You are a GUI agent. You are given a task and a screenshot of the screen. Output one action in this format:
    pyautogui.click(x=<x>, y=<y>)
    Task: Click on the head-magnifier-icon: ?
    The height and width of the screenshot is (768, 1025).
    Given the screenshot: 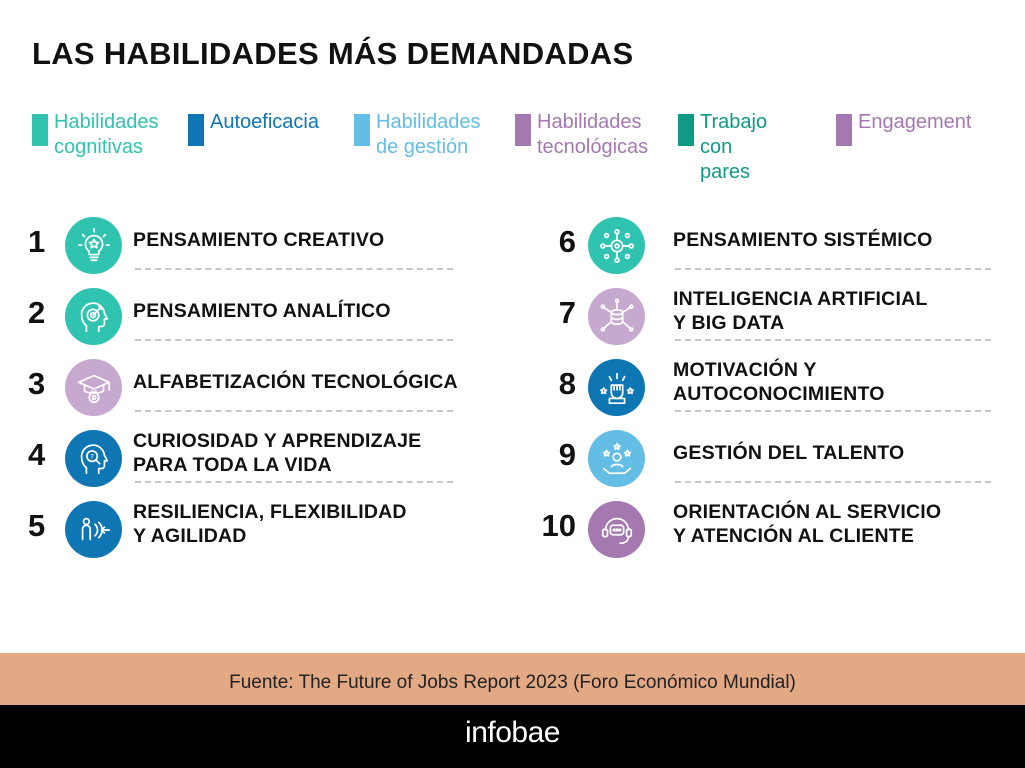 What is the action you would take?
    pyautogui.click(x=93, y=458)
    